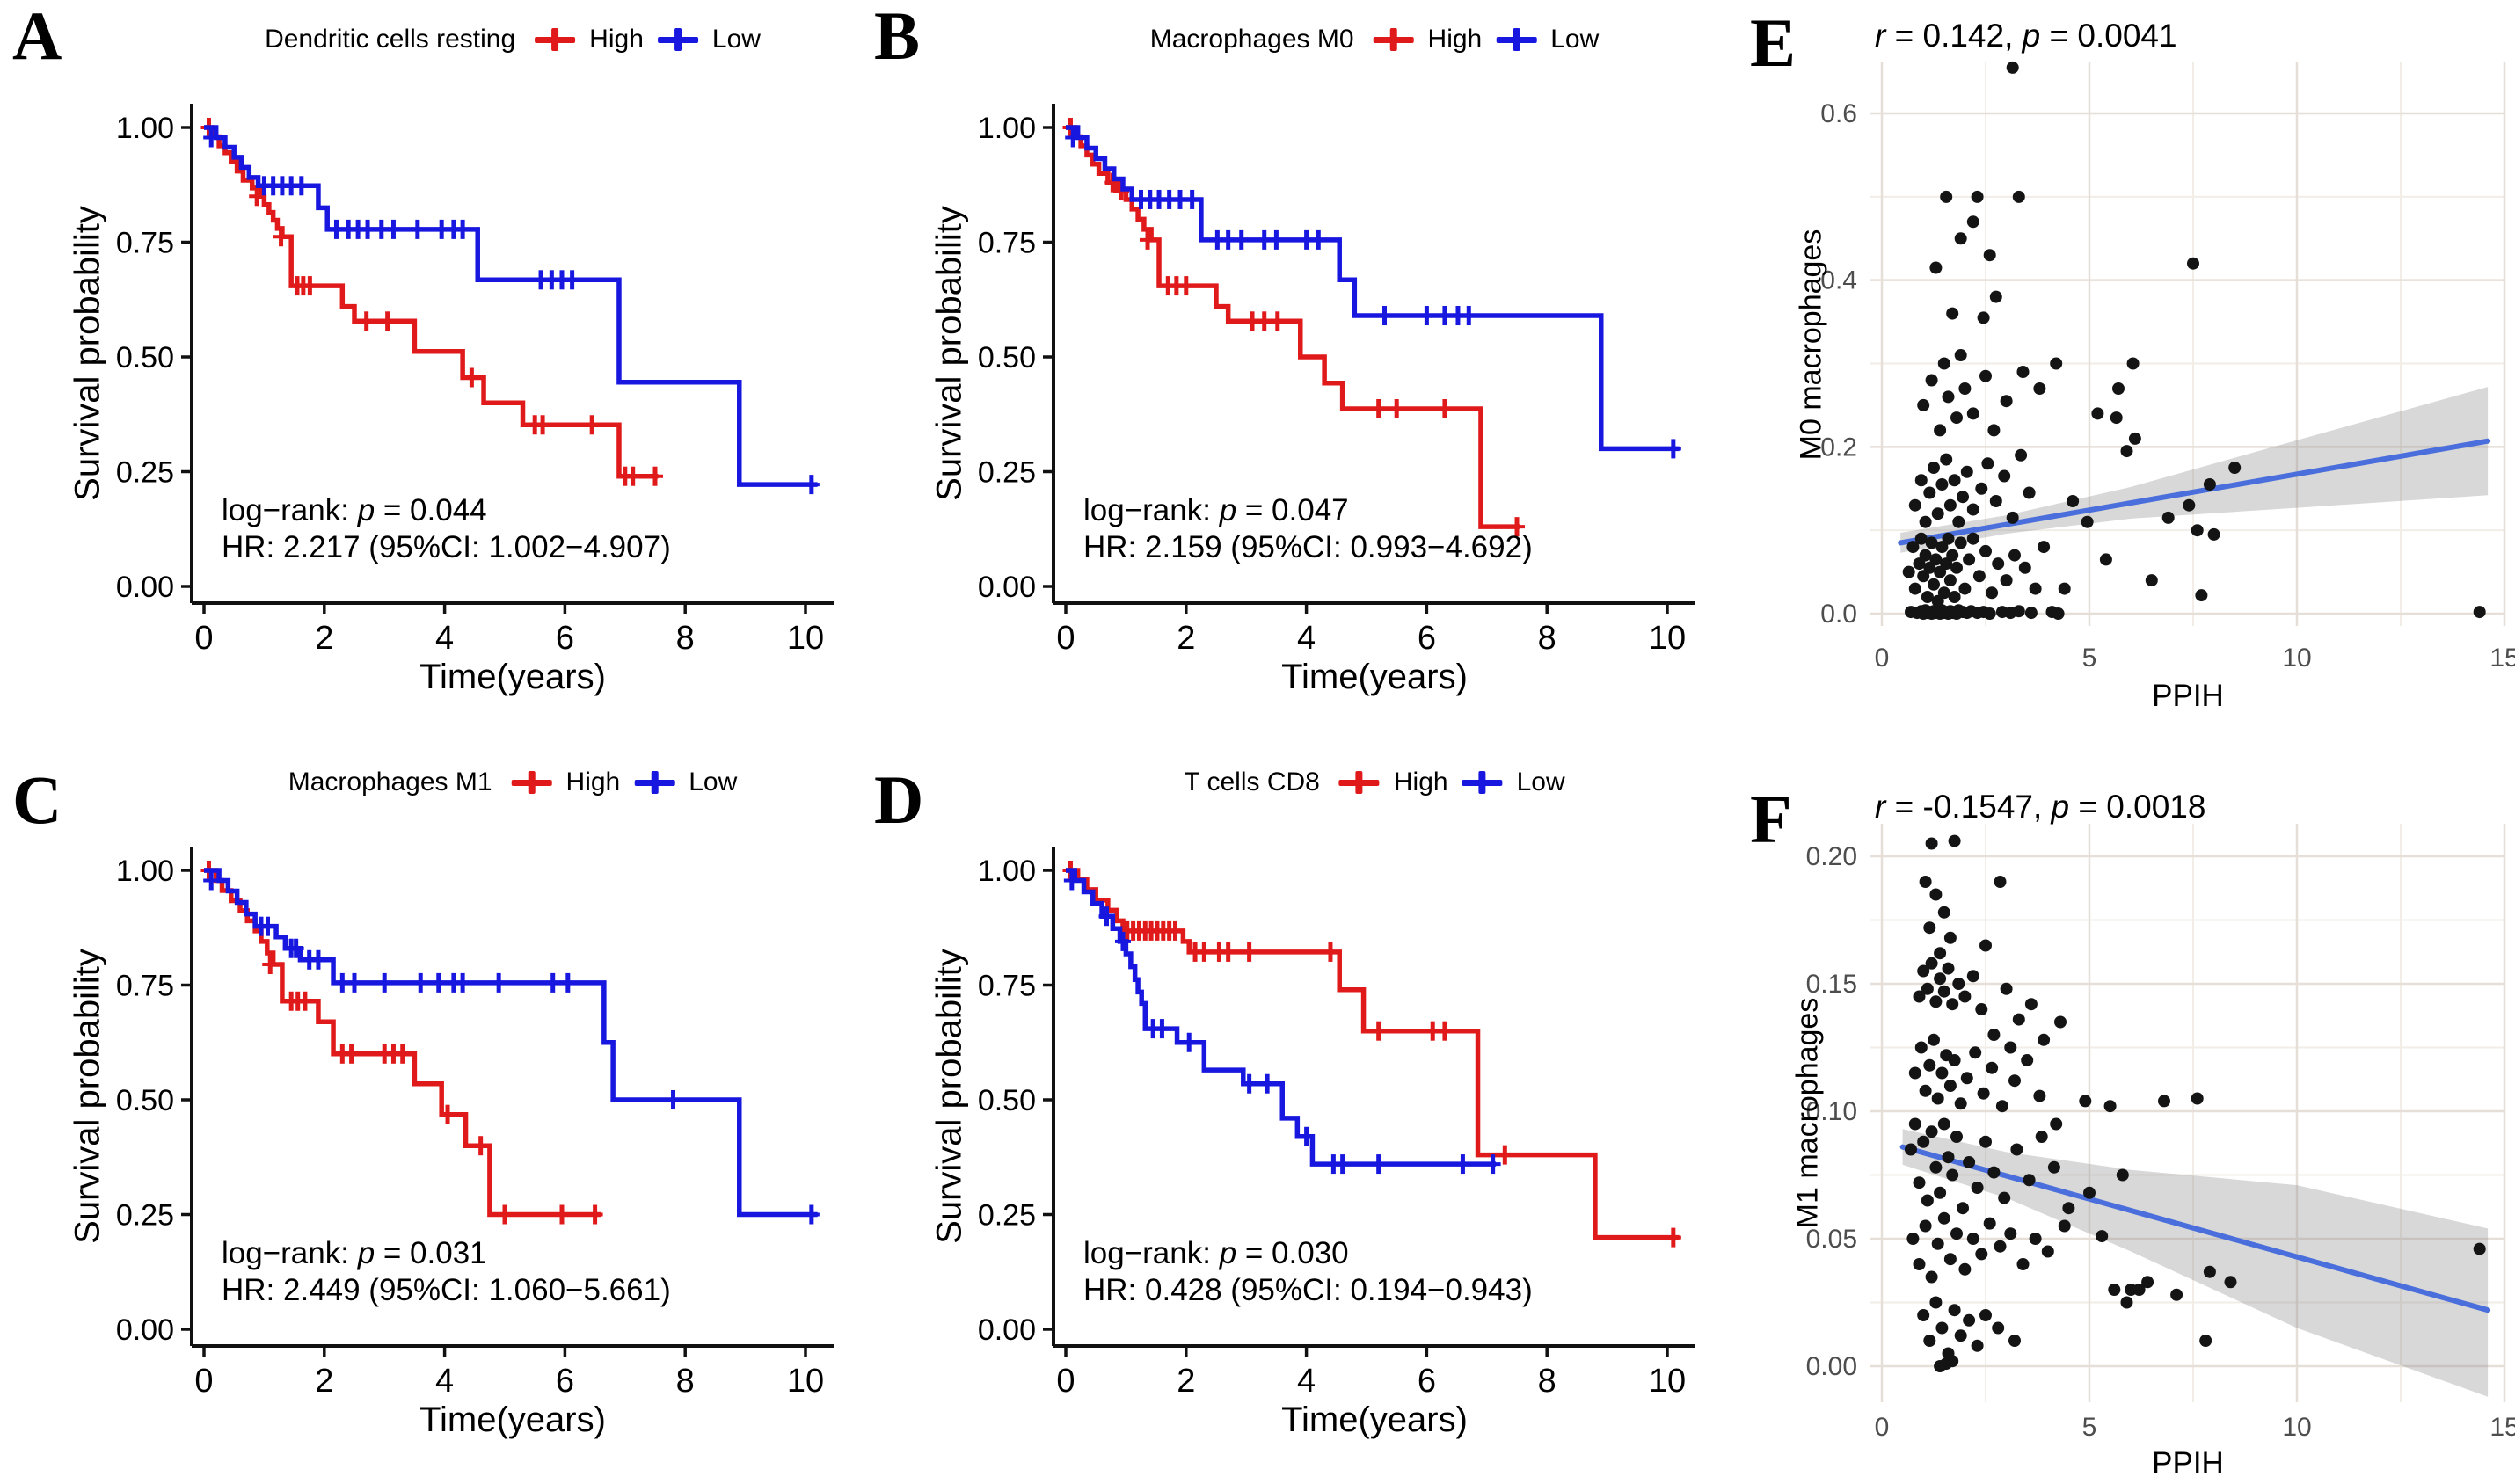 Image resolution: width=2515 pixels, height=1484 pixels. What do you see at coordinates (354, 510) in the screenshot?
I see `logrank-line: log−rank: p = 0.044` at bounding box center [354, 510].